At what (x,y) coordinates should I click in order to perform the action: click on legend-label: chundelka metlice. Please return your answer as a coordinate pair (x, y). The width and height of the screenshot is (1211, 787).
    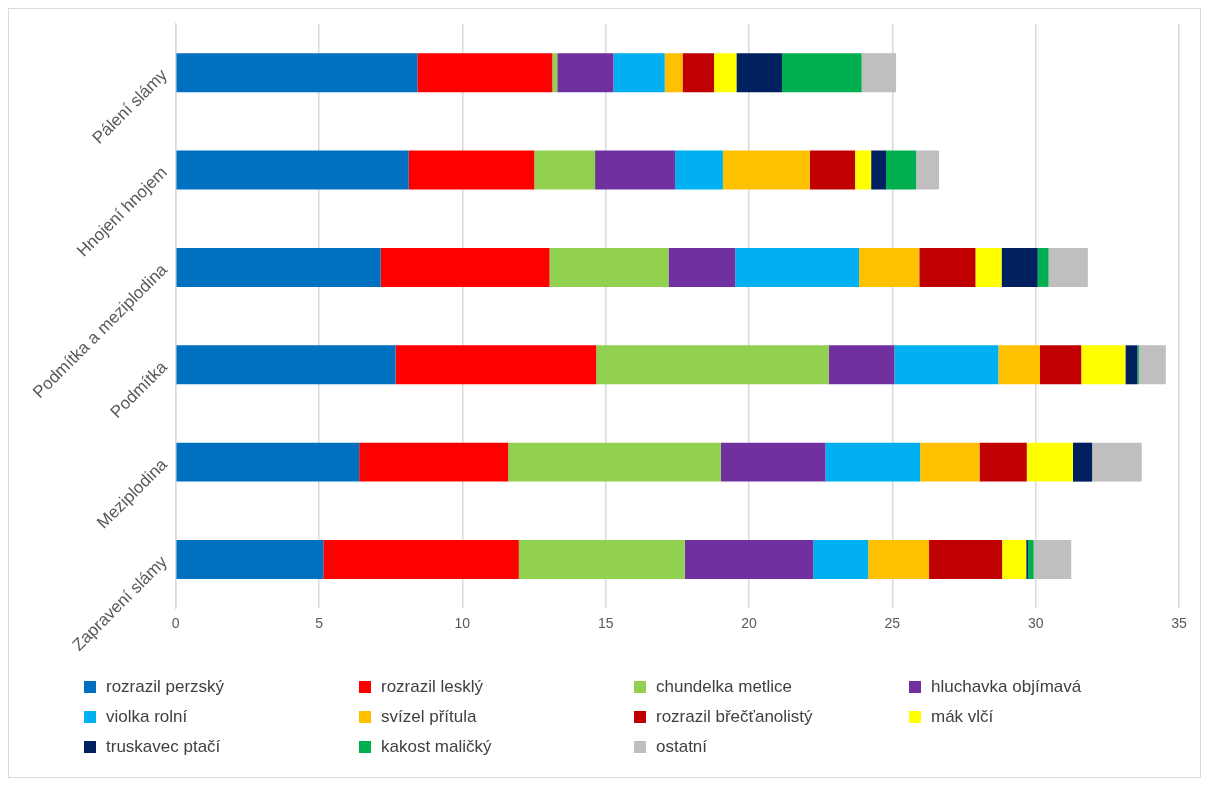
    Looking at the image, I should click on (724, 687).